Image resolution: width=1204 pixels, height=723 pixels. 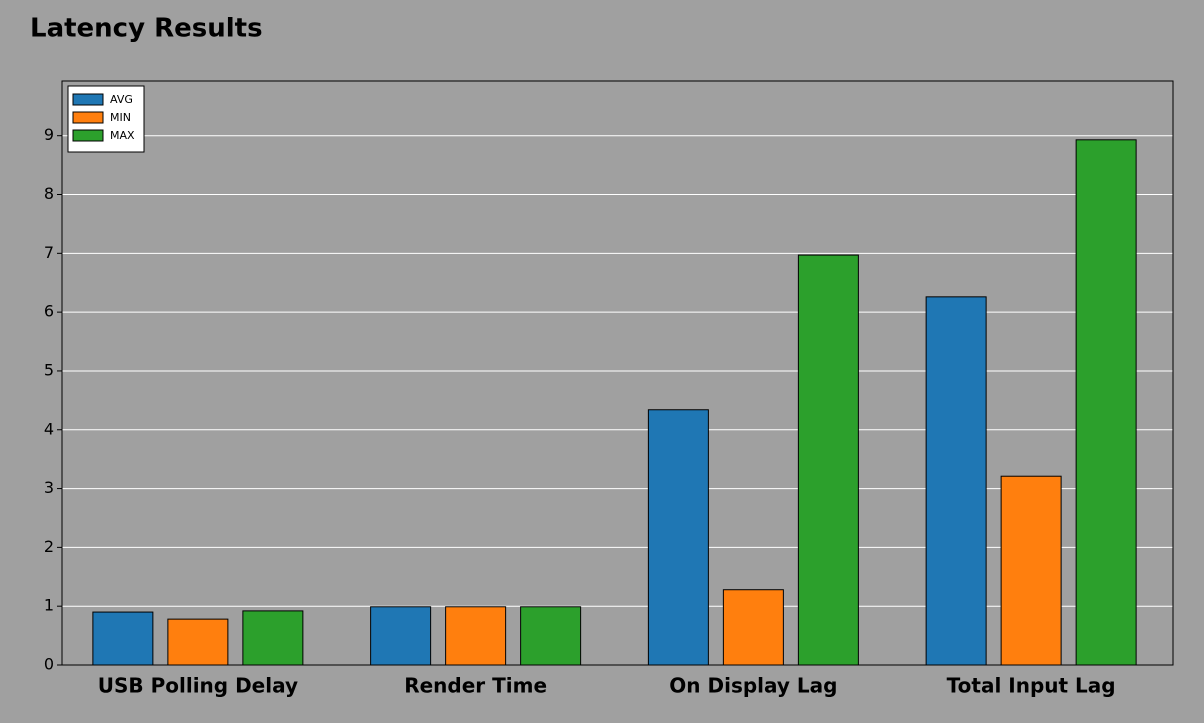 I want to click on y-tick-label: 3, so click(x=49, y=487).